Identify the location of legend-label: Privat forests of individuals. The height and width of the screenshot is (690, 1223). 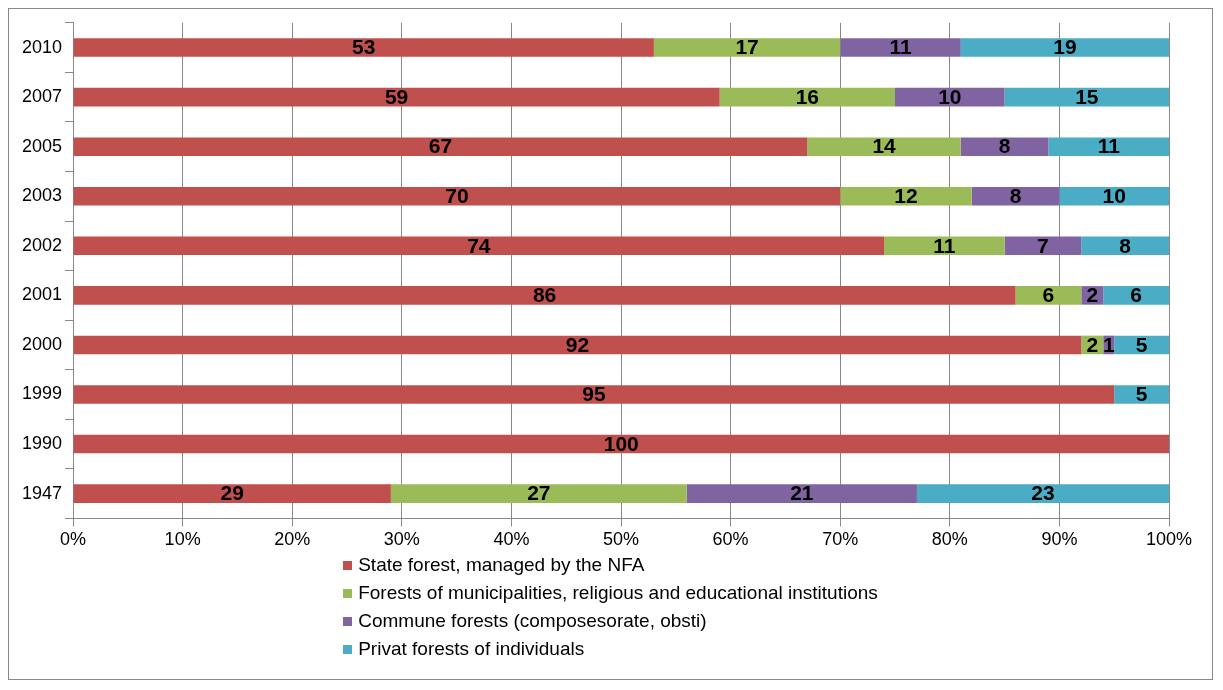
(471, 649).